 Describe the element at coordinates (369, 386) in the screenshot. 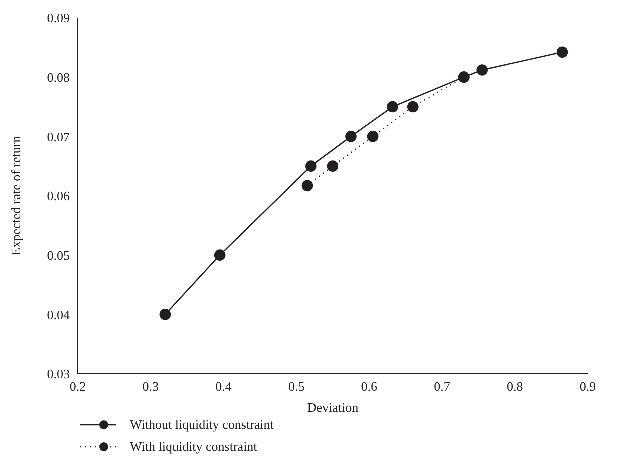

I see `x-tick-label: 0.6` at that location.